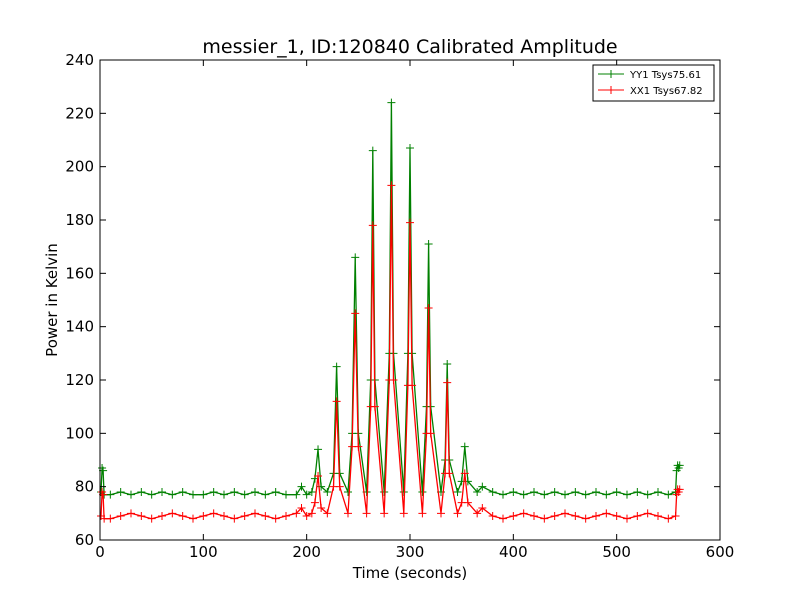 The image size is (800, 600). Describe the element at coordinates (720, 552) in the screenshot. I see `x-tick-label-6: 600` at that location.